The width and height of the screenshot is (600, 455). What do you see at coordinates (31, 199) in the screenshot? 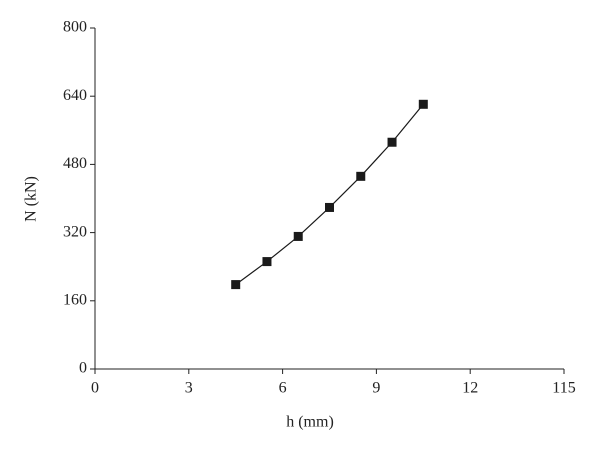
I see `y-axis-label: N (kN)` at bounding box center [31, 199].